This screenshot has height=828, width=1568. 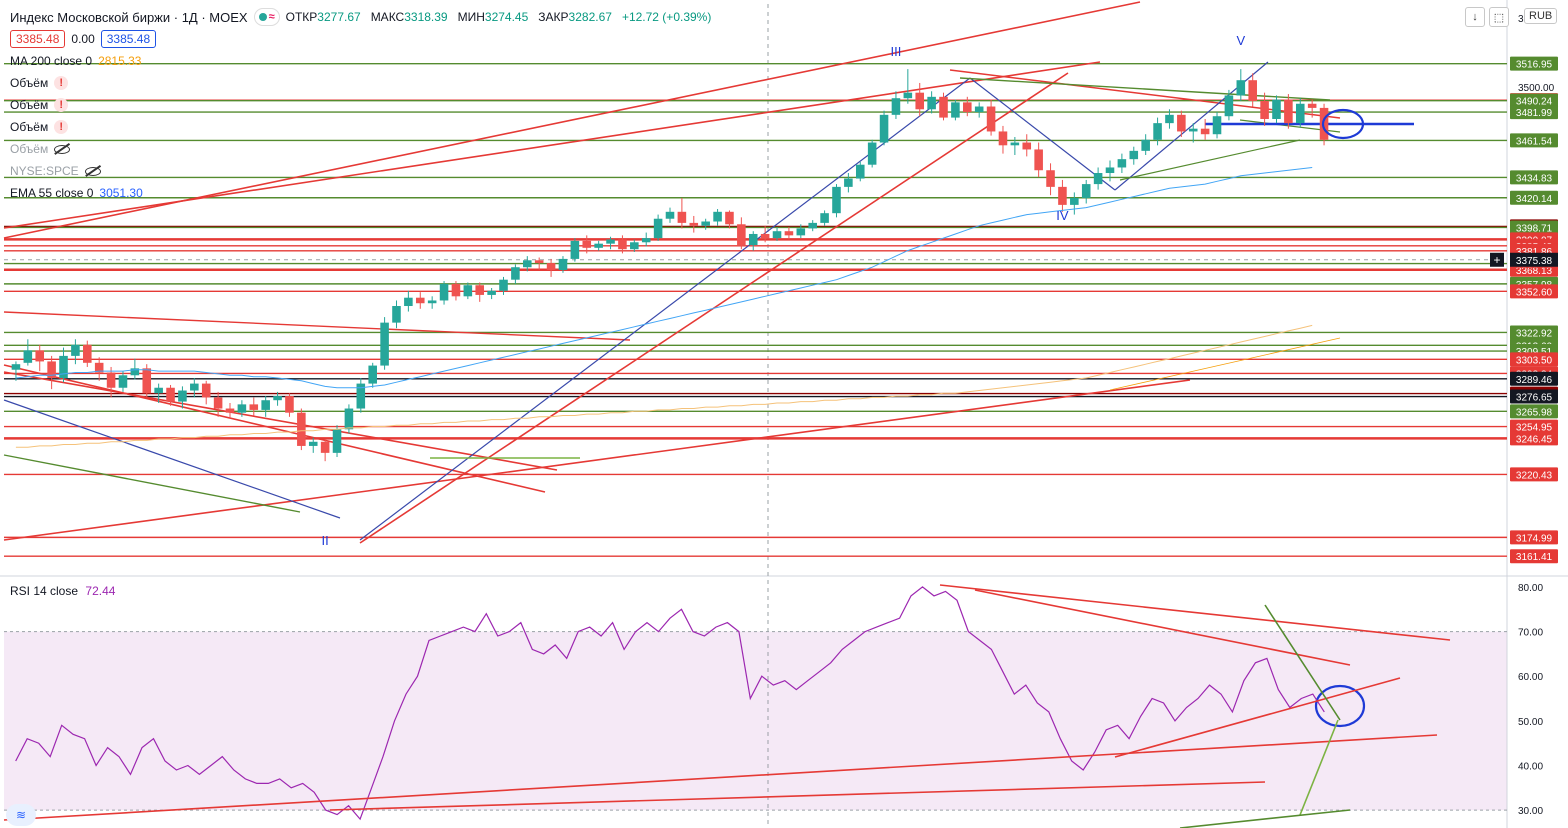 I want to click on fullscreen-icon: ⬚, so click(x=1499, y=17).